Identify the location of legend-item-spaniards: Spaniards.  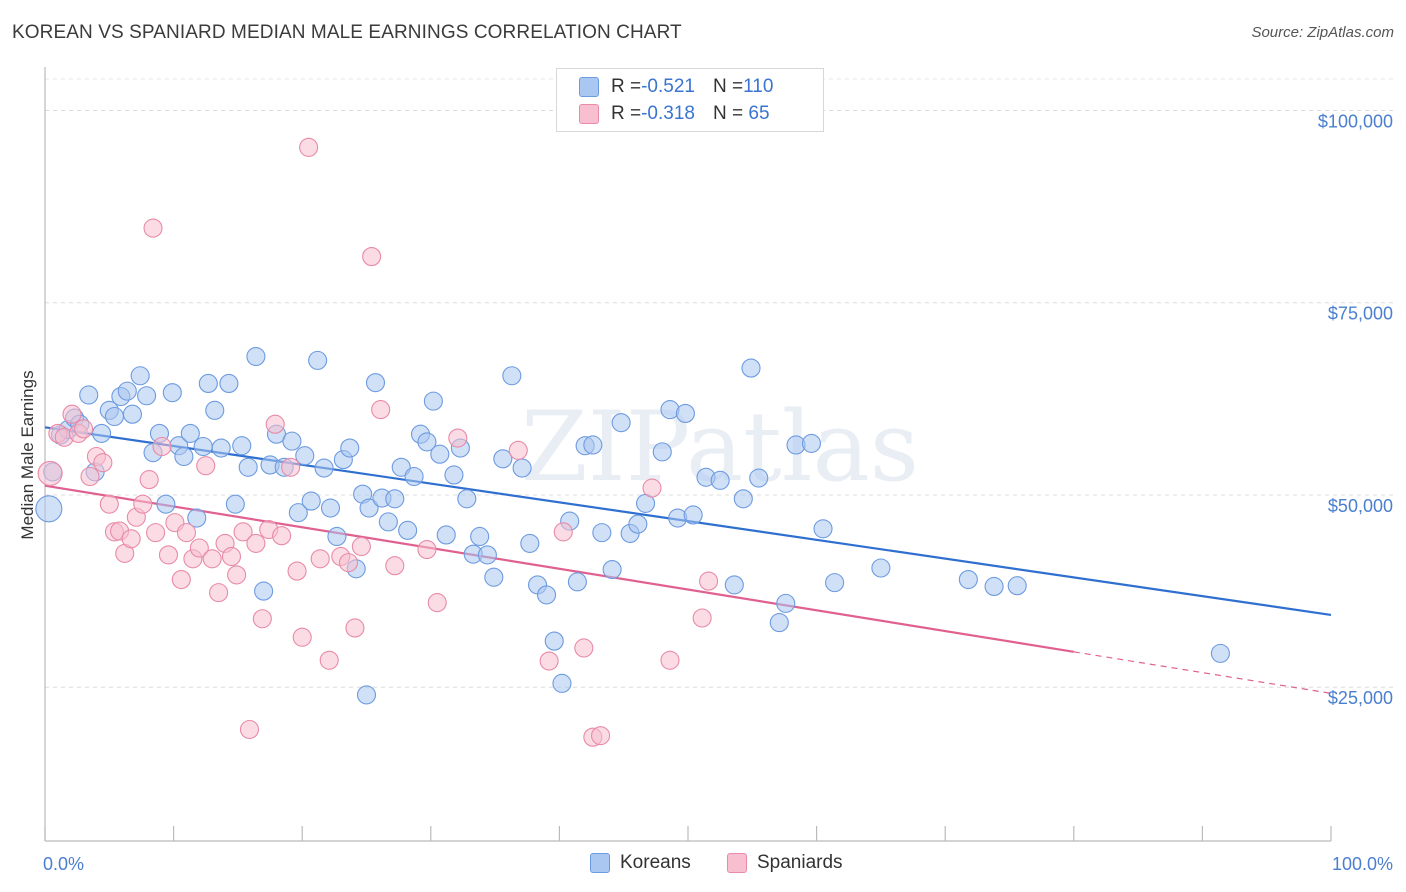
(785, 863).